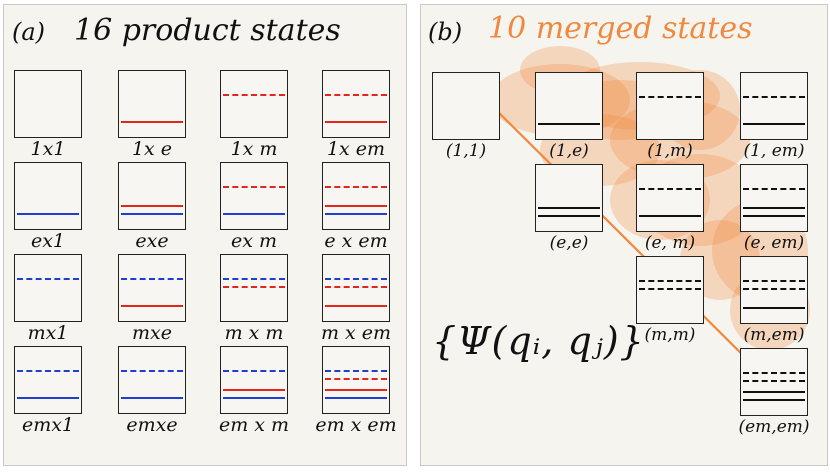  What do you see at coordinates (48, 333) in the screenshot?
I see `product-state-label: mx1` at bounding box center [48, 333].